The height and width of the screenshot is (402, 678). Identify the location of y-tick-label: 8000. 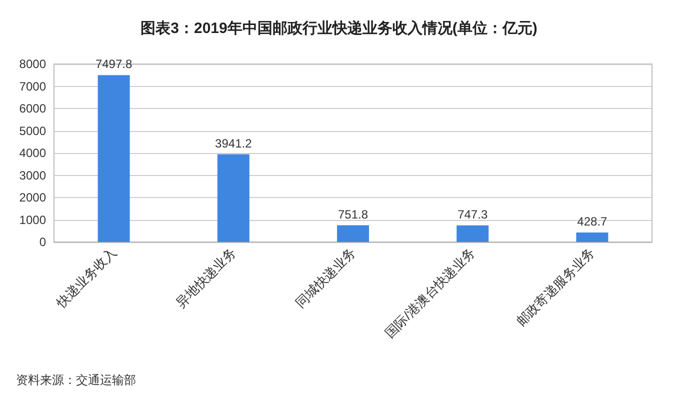
(32, 64).